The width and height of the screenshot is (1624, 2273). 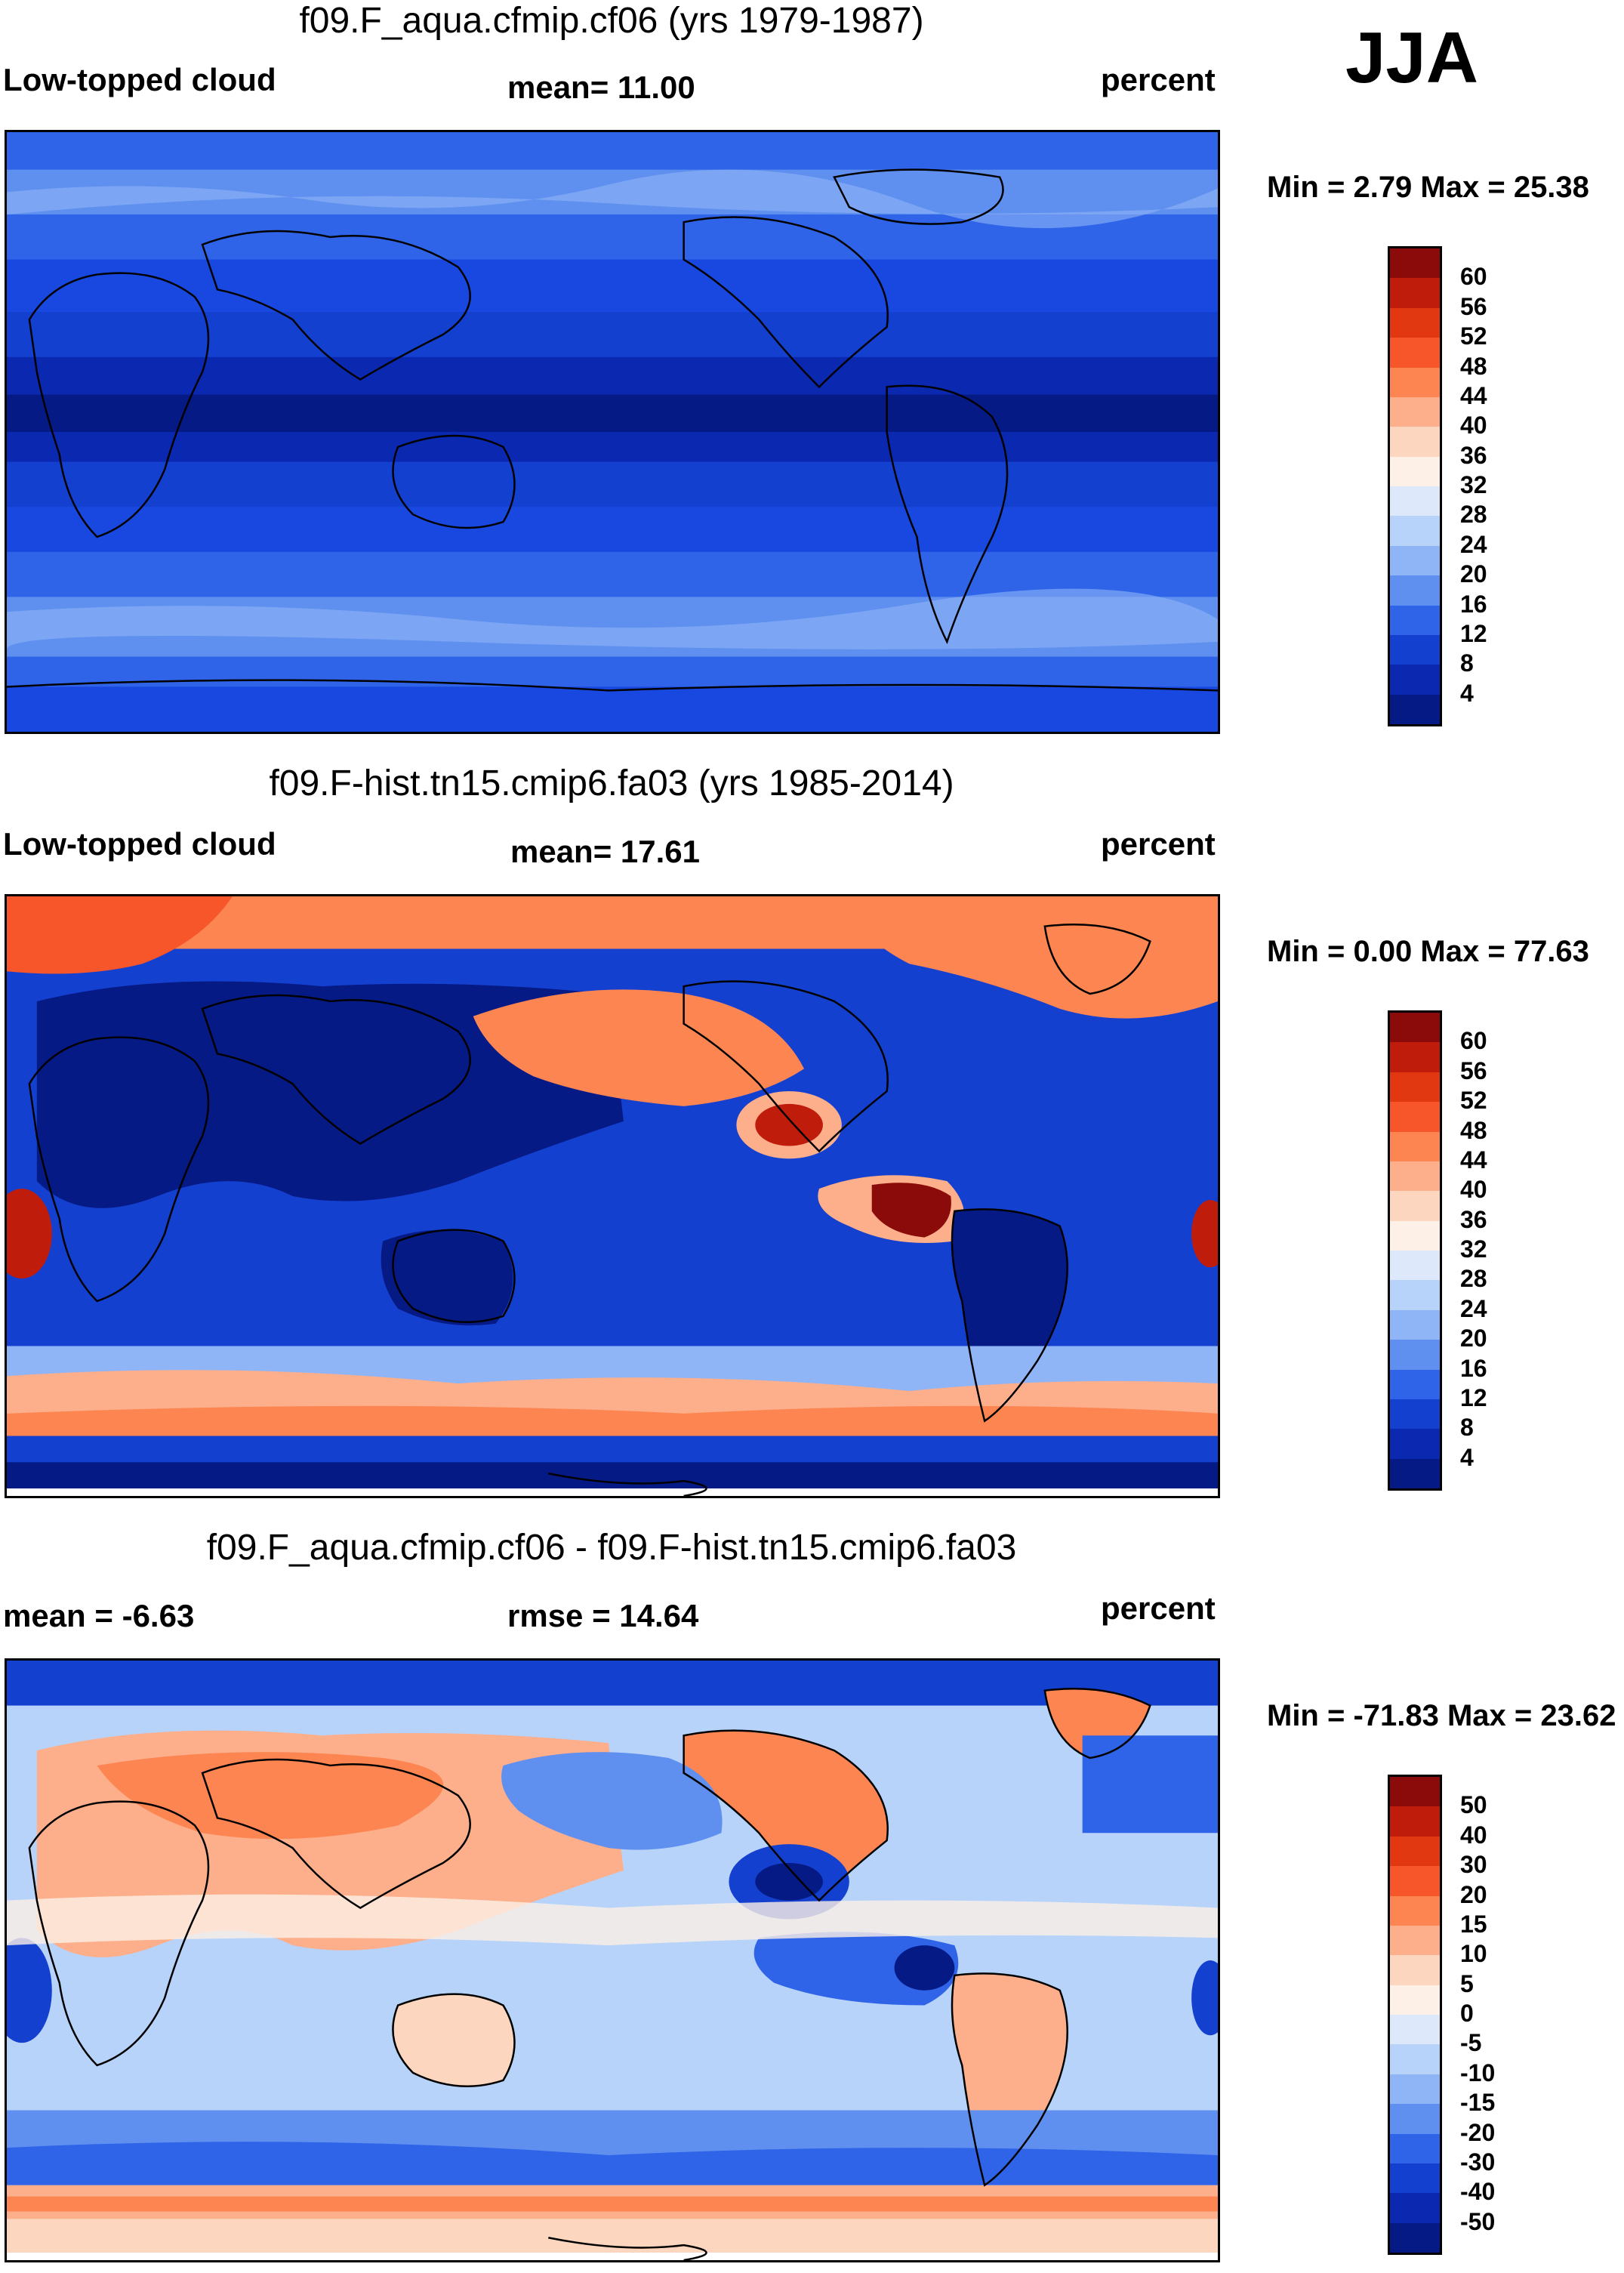 I want to click on colorbar-tick-label: 0, so click(x=1467, y=2013).